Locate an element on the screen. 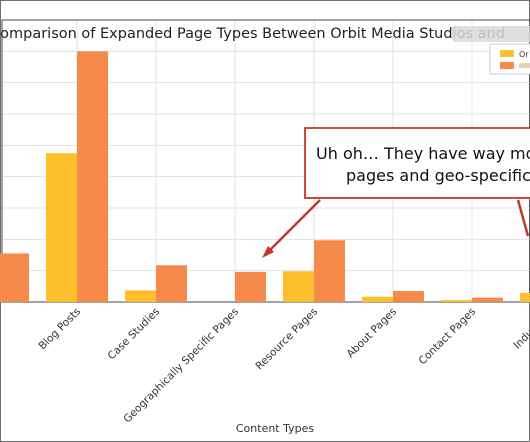 Image resolution: width=530 pixels, height=442 pixels. x-axis-label: Content Types is located at coordinates (275, 428).